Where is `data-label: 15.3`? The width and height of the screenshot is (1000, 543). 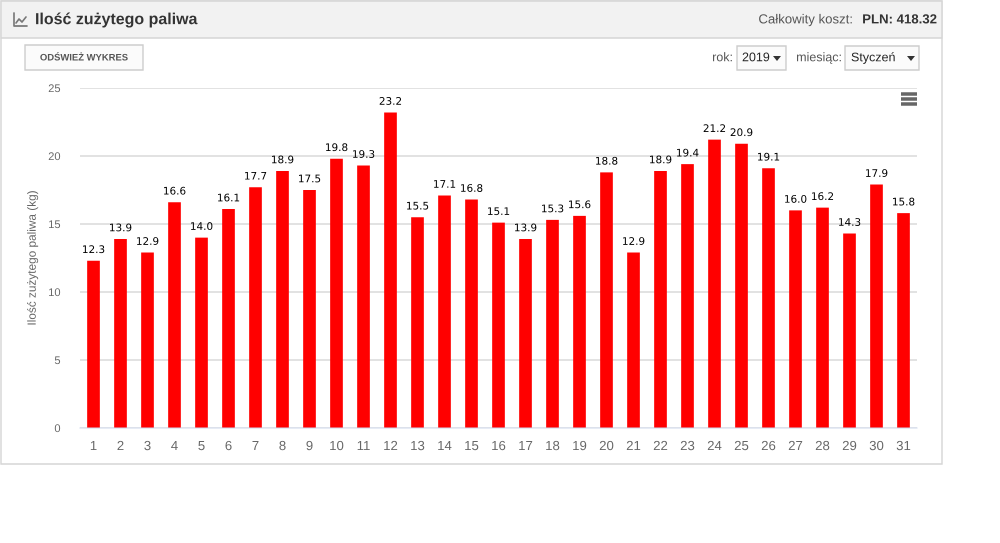 data-label: 15.3 is located at coordinates (553, 208).